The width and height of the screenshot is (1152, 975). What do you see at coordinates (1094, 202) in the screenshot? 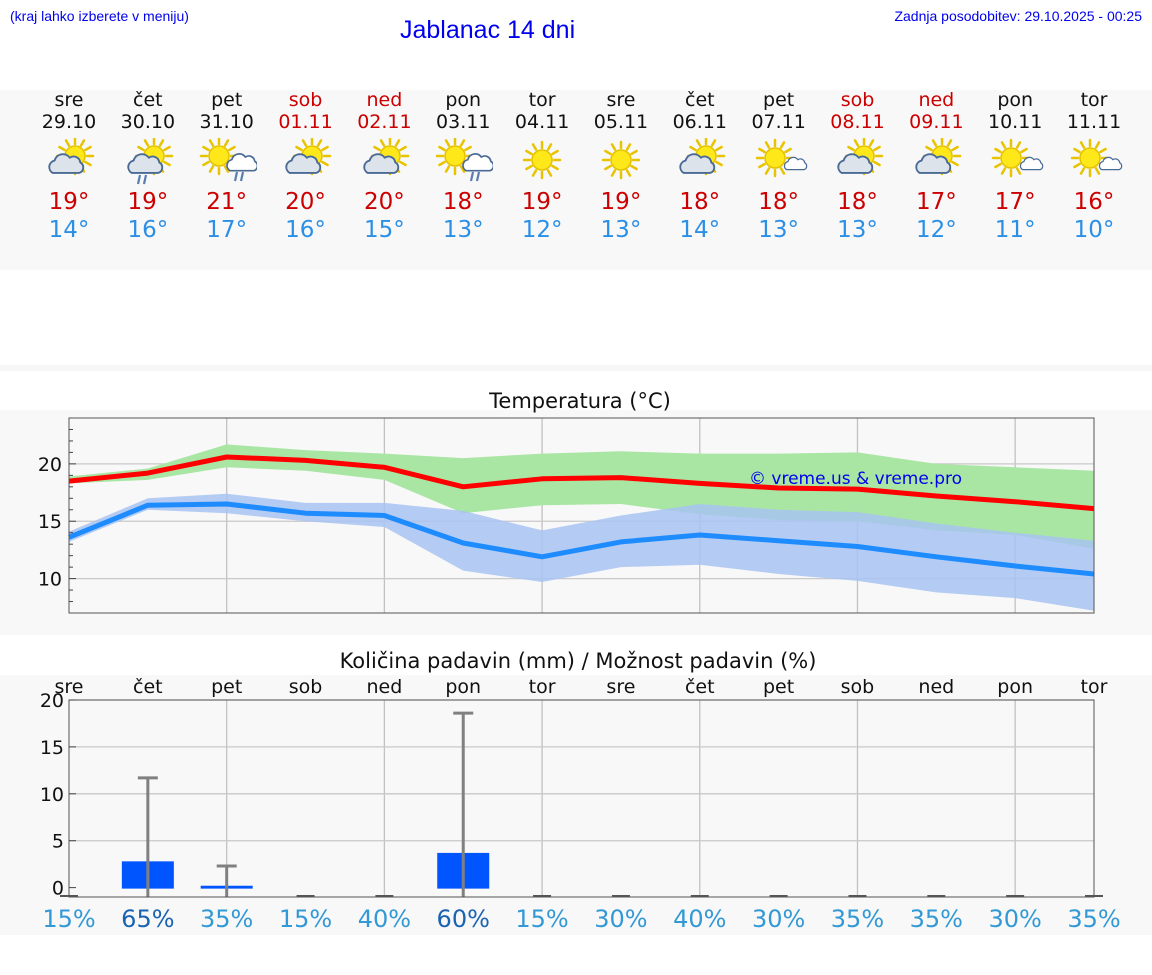
I see `max-temperature: 16°` at bounding box center [1094, 202].